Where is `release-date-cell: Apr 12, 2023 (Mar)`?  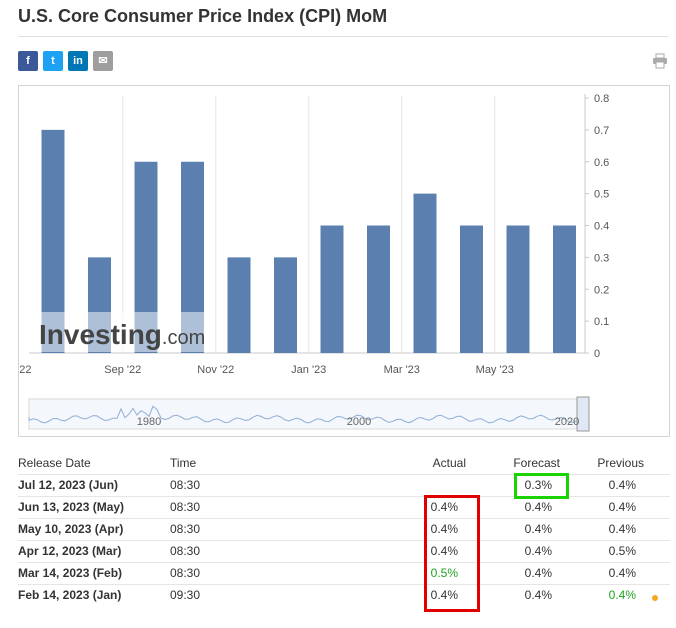
release-date-cell: Apr 12, 2023 (Mar) is located at coordinates (94, 550).